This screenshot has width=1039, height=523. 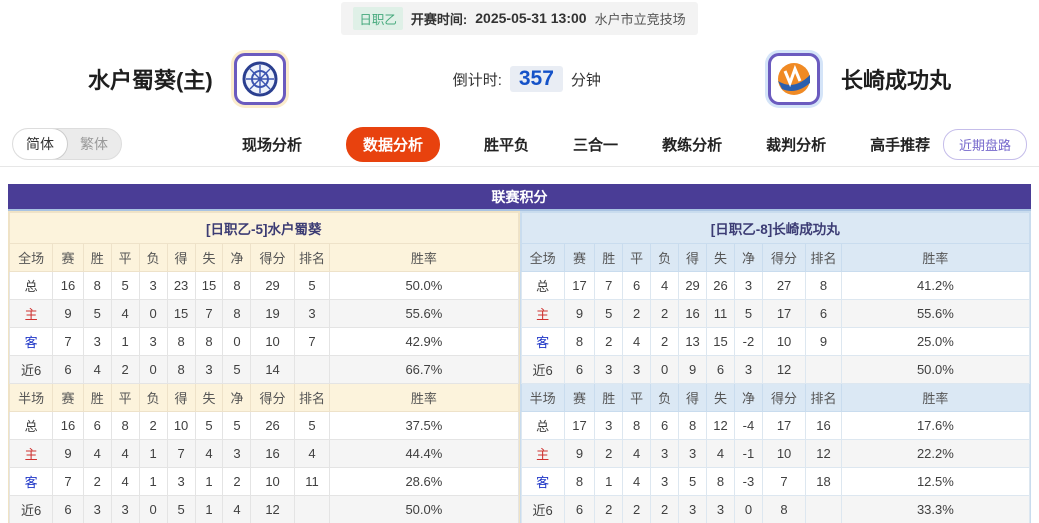 What do you see at coordinates (531, 18) in the screenshot?
I see `kickoff-time: 2025-05-31 13:00` at bounding box center [531, 18].